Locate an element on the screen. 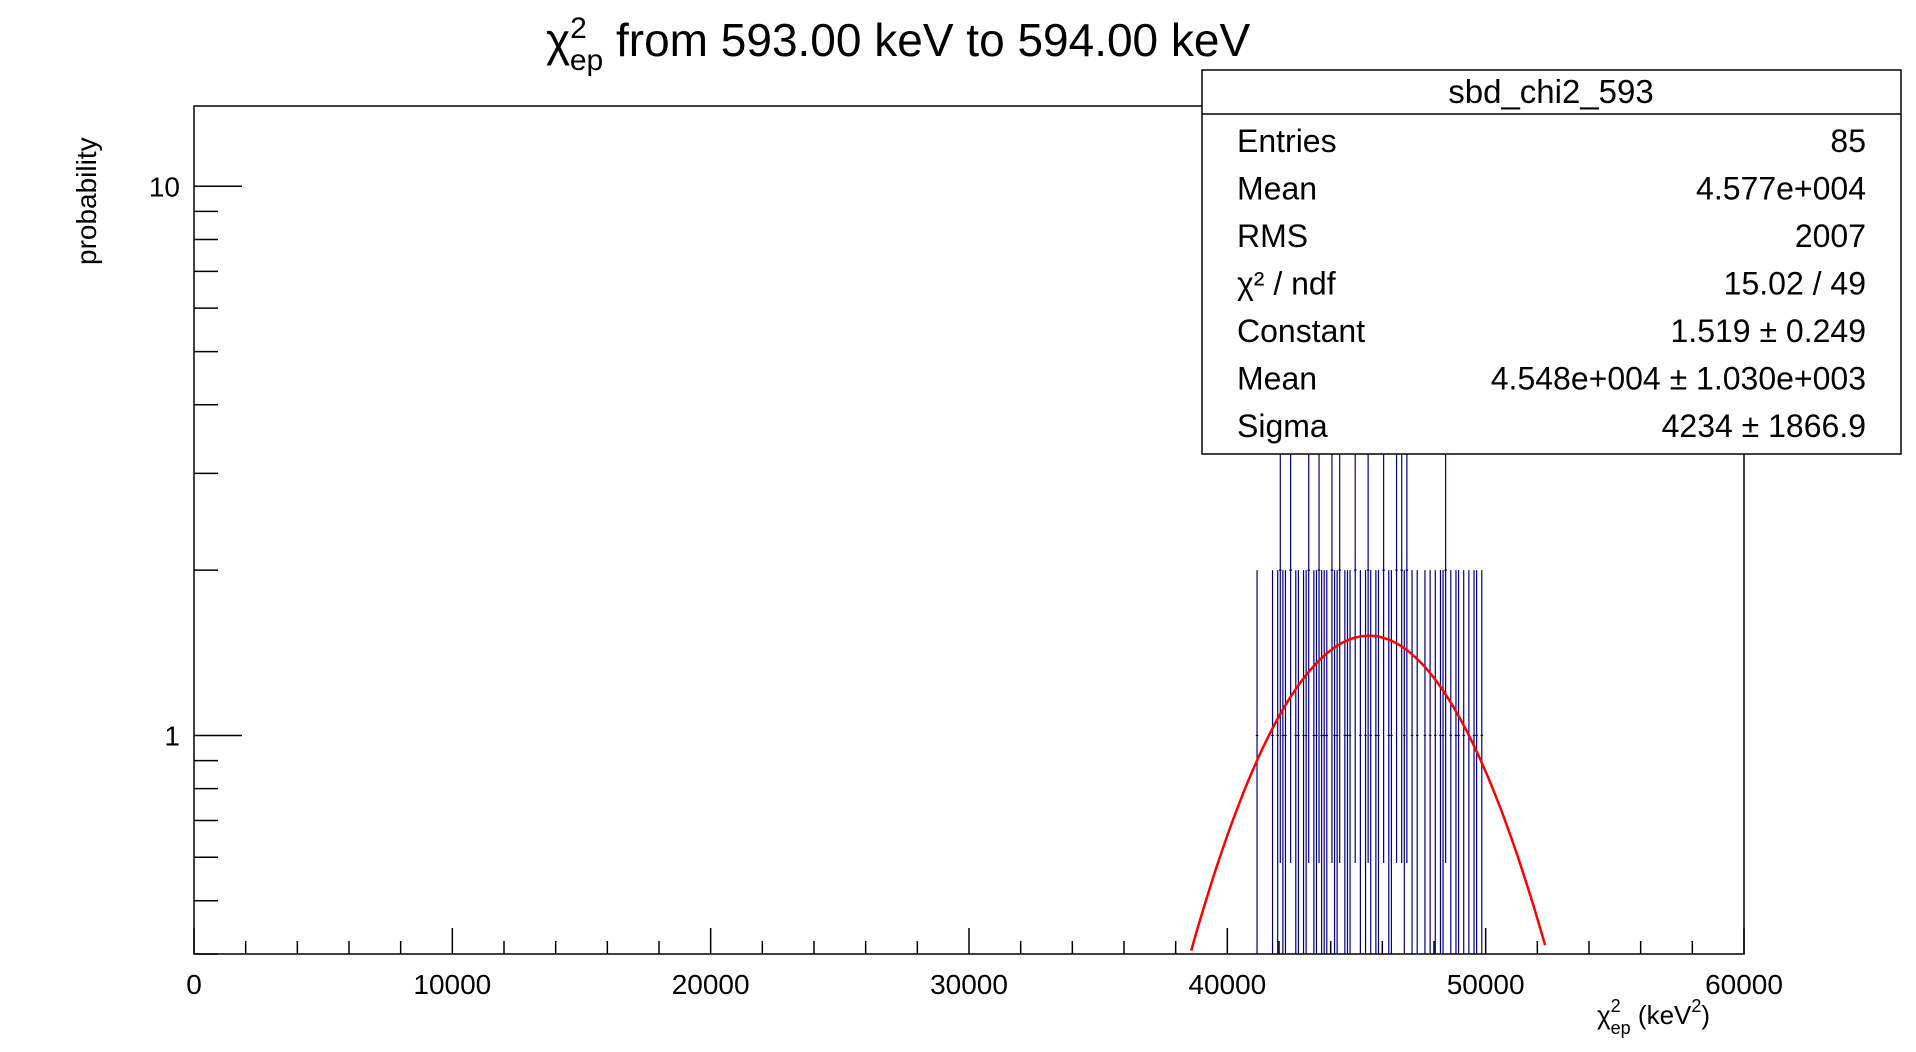 This screenshot has height=1052, width=1916. stats-value: 2007 is located at coordinates (1830, 236).